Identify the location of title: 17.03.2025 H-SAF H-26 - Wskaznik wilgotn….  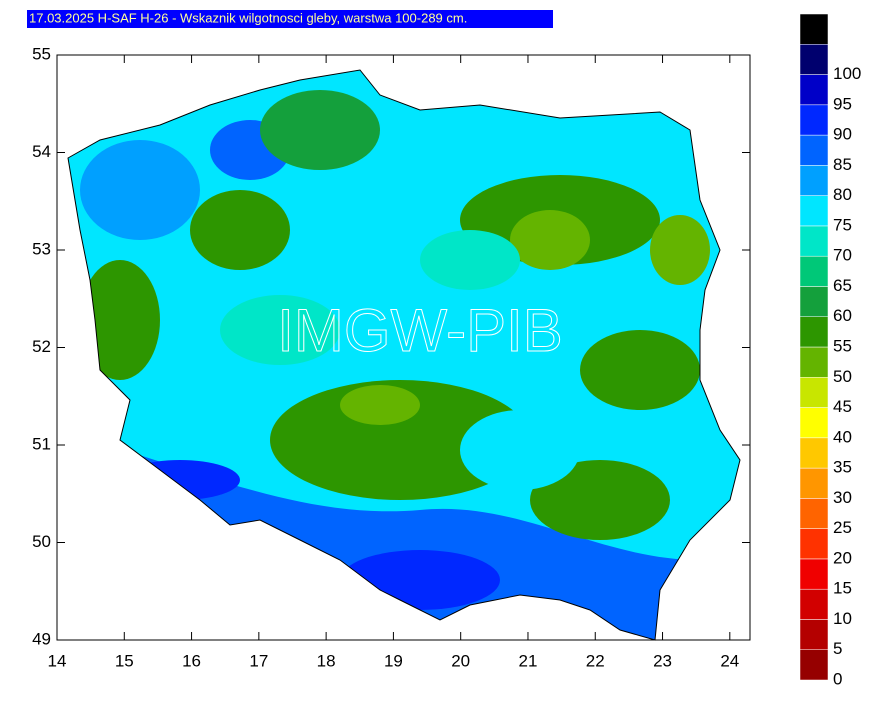
(248, 17).